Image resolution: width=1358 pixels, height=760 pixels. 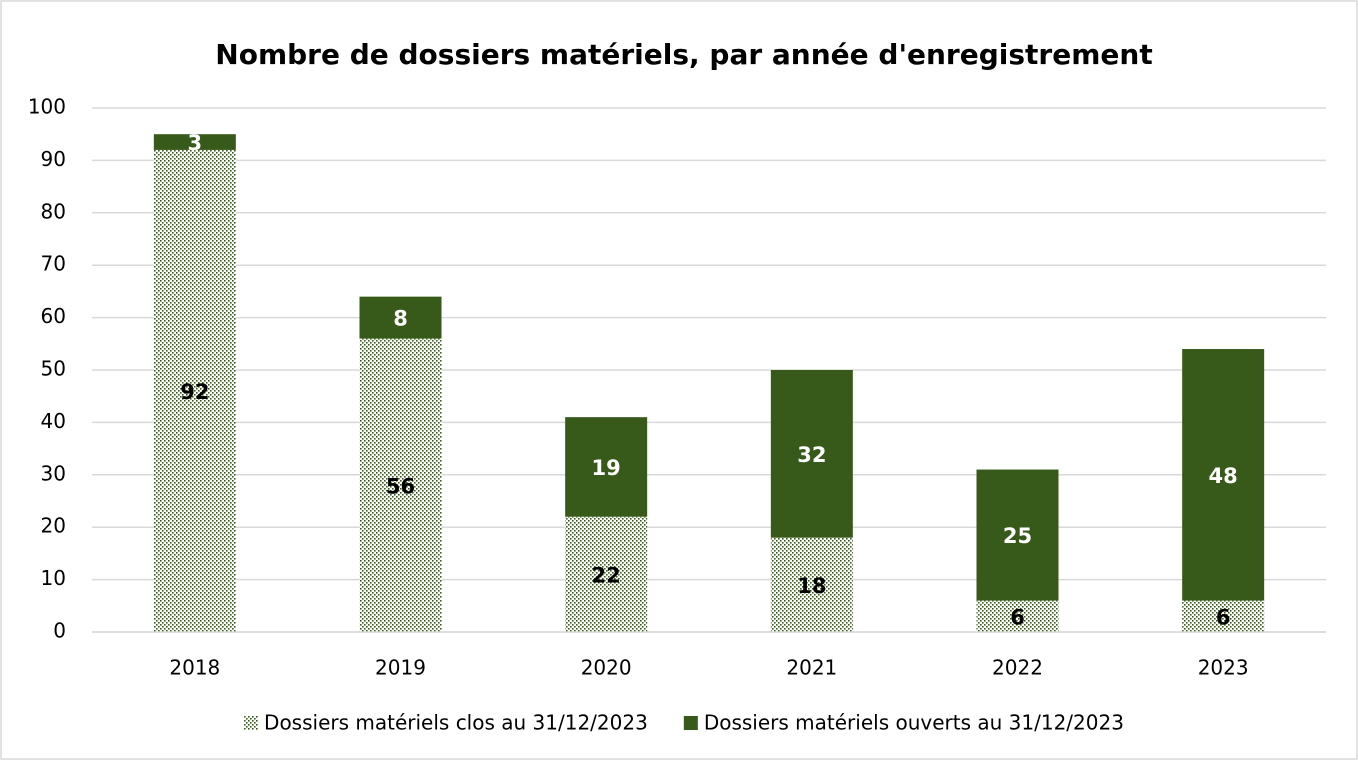 I want to click on data-label: 3, so click(x=195, y=143).